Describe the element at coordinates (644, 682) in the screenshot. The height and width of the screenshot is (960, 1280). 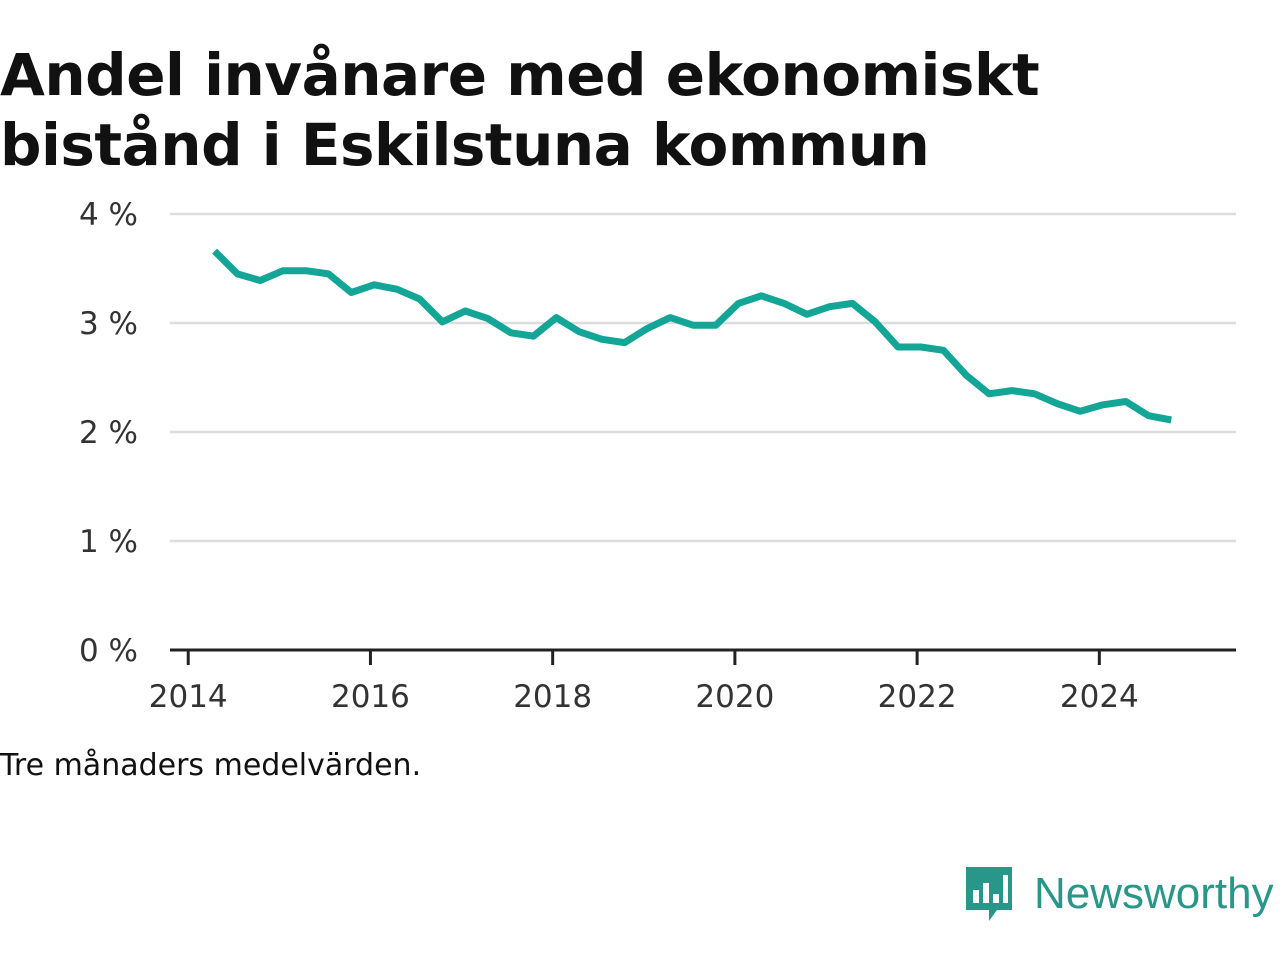
I see `x-axis-ticks: 2014 2016 2018 2020 2022 2024` at that location.